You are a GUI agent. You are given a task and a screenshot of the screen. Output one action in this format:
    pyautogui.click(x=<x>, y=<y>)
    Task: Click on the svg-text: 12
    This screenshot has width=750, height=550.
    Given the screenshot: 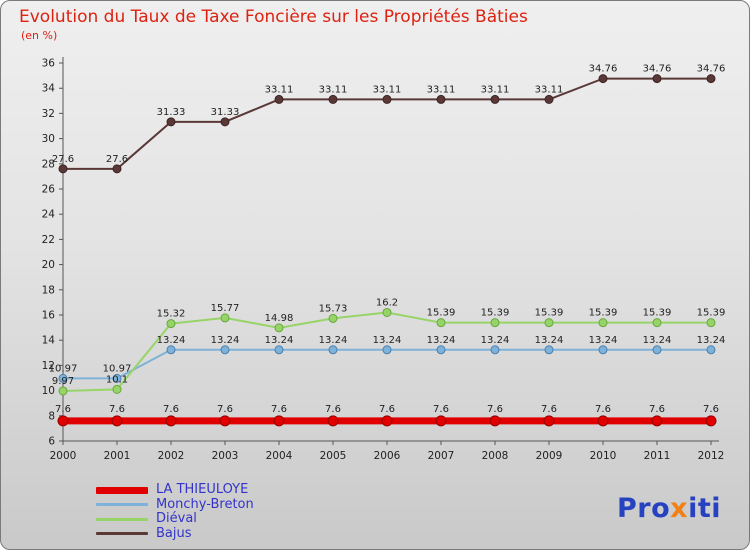 What is the action you would take?
    pyautogui.click(x=48, y=366)
    